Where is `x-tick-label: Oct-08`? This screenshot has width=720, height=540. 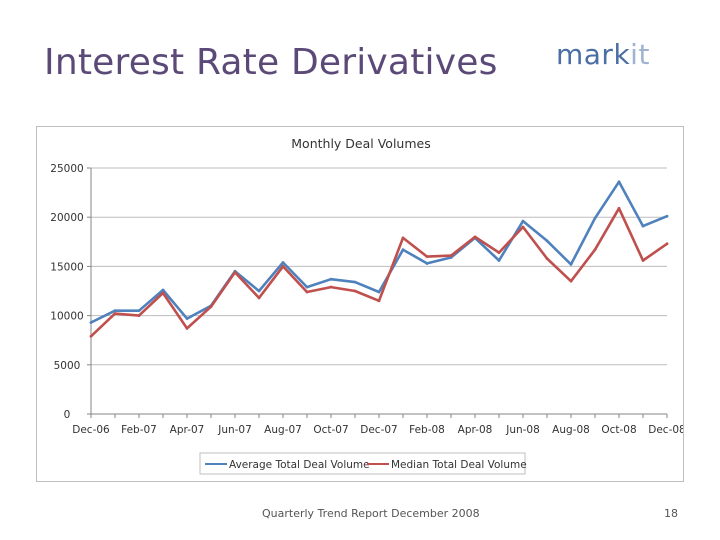 x-tick-label: Oct-08 is located at coordinates (618, 430).